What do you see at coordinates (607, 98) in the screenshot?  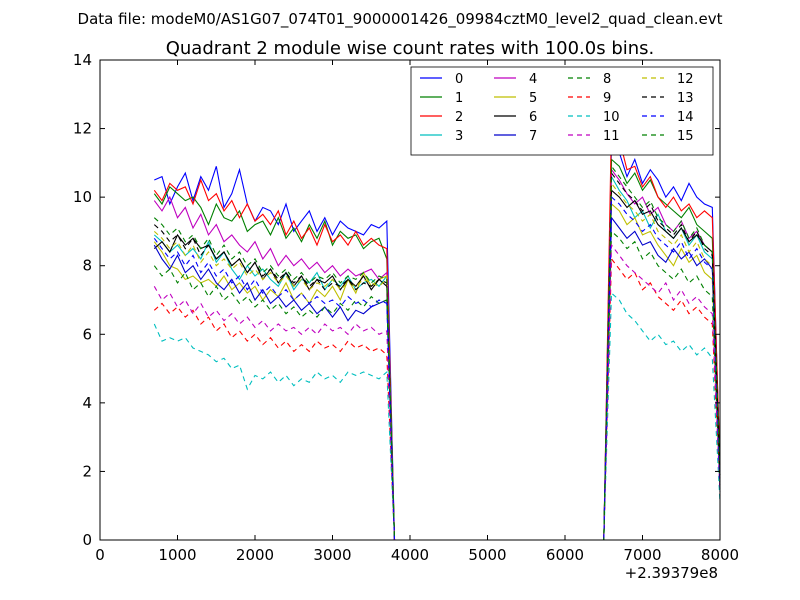 I see `legend-label-9: 9` at bounding box center [607, 98].